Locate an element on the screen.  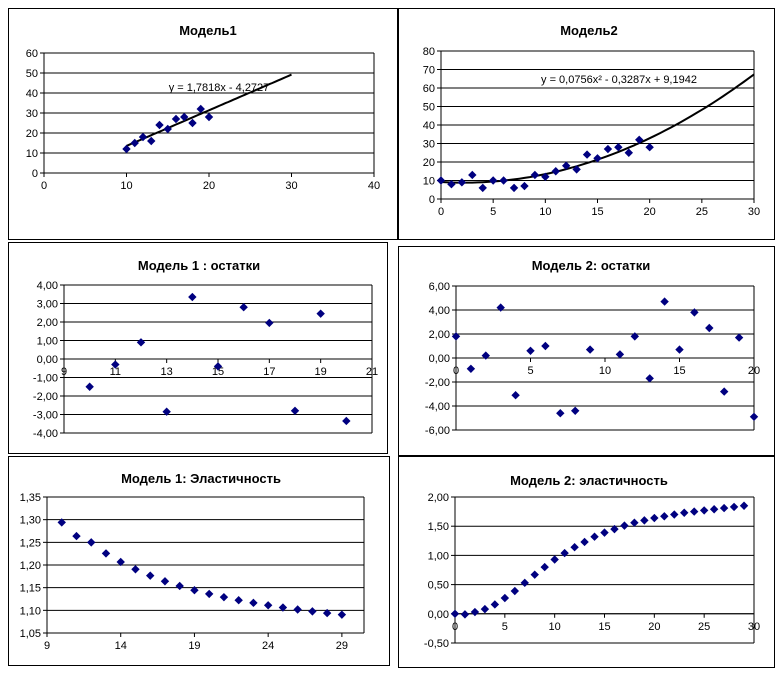
y-tick-label: 1,15 is located at coordinates (30, 589).